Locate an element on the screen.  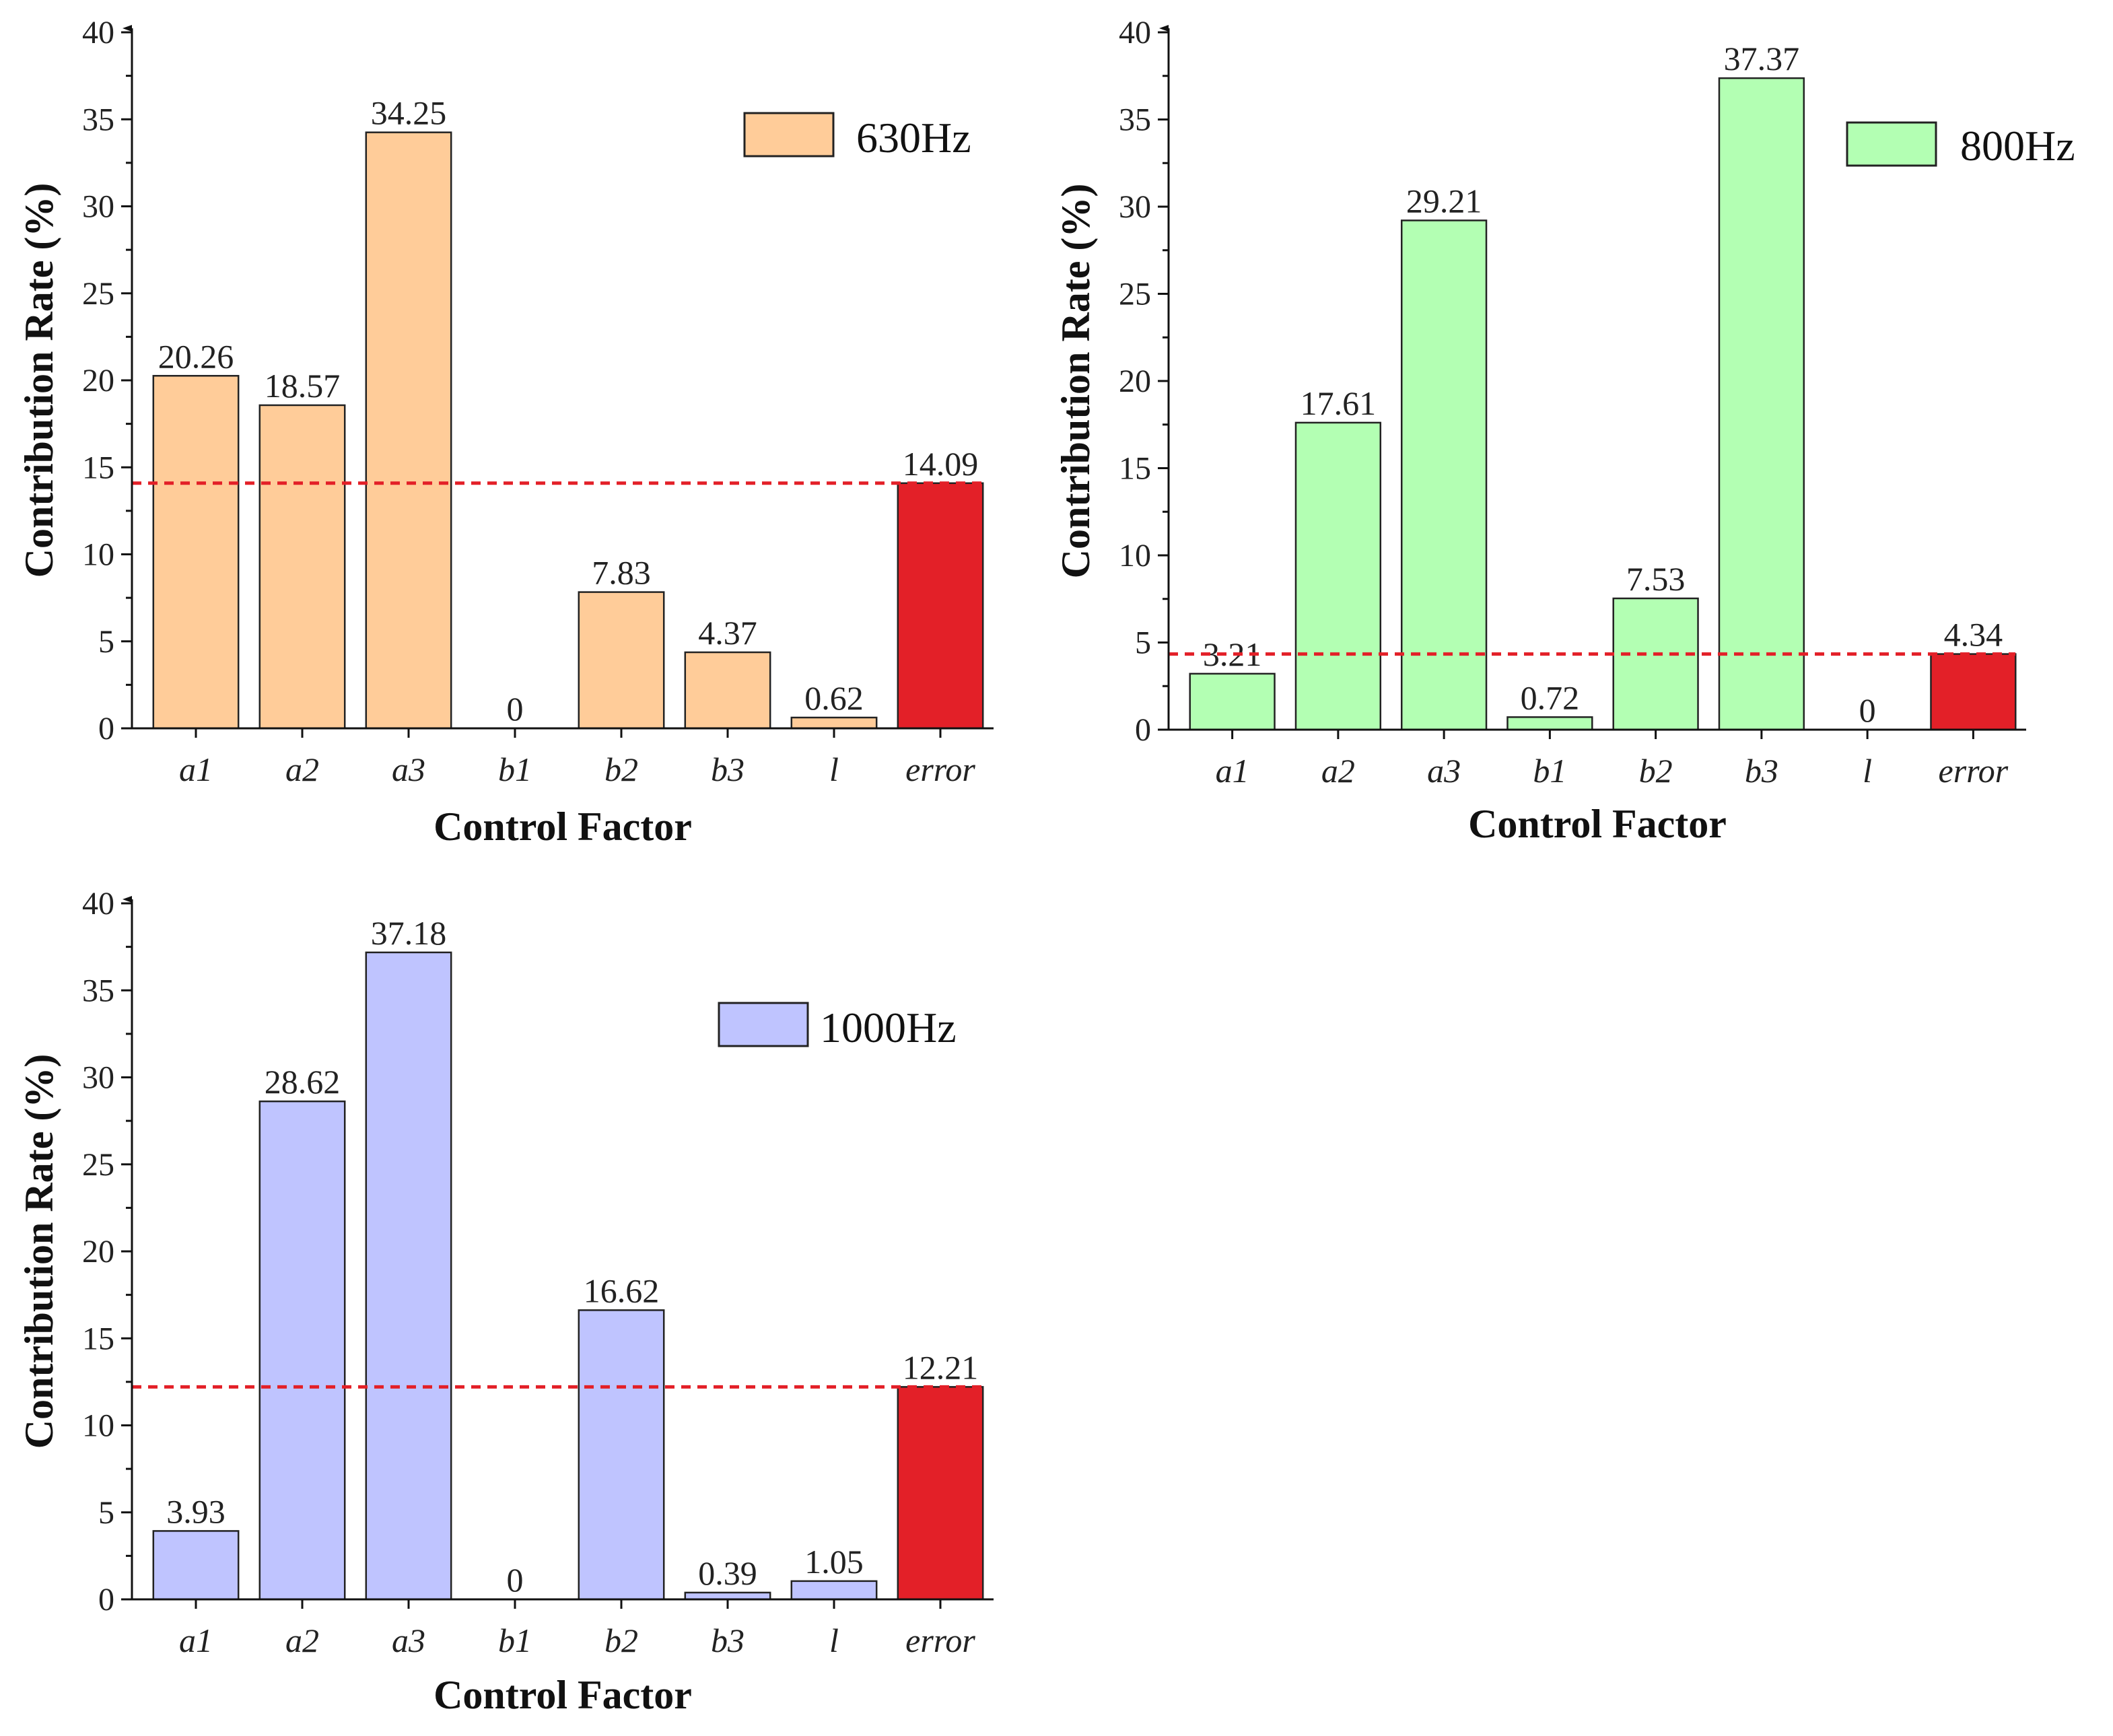
value-label-l: 0 is located at coordinates (1867, 710).